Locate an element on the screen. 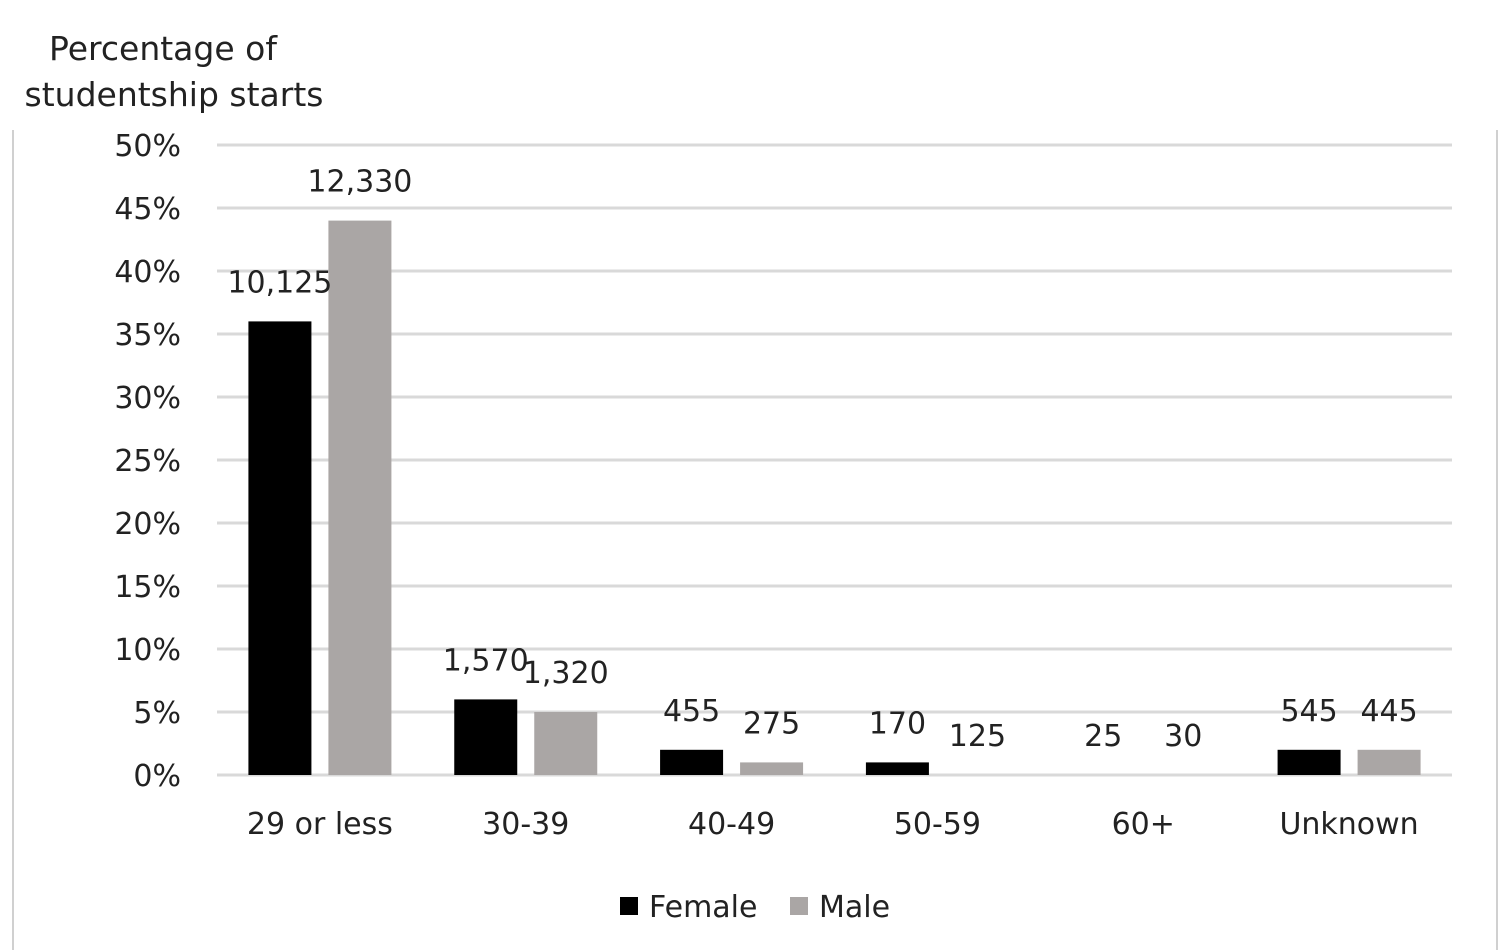  data-label: 12,330 is located at coordinates (359, 182).